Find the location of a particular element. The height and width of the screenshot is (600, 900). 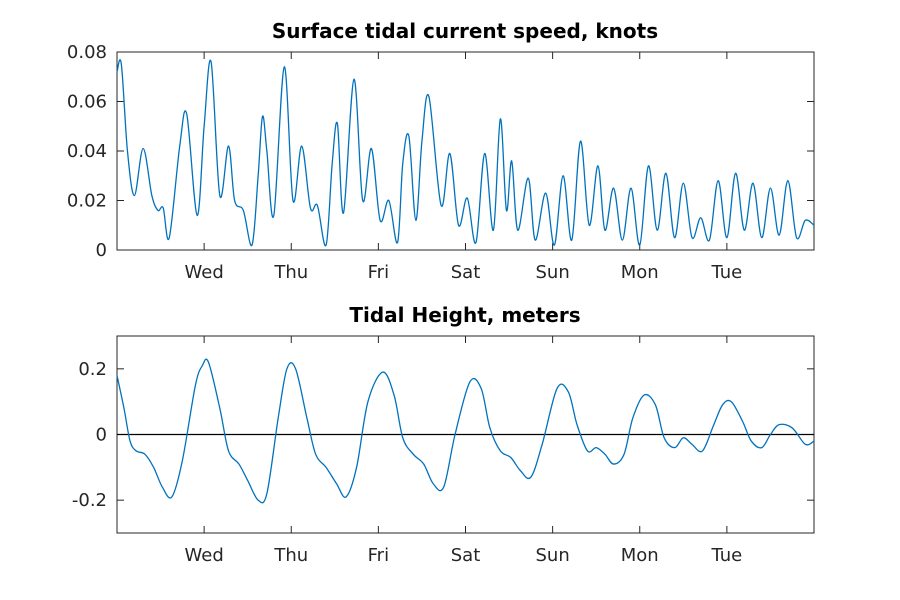

y-tick-label: 0.04 is located at coordinates (87, 151).